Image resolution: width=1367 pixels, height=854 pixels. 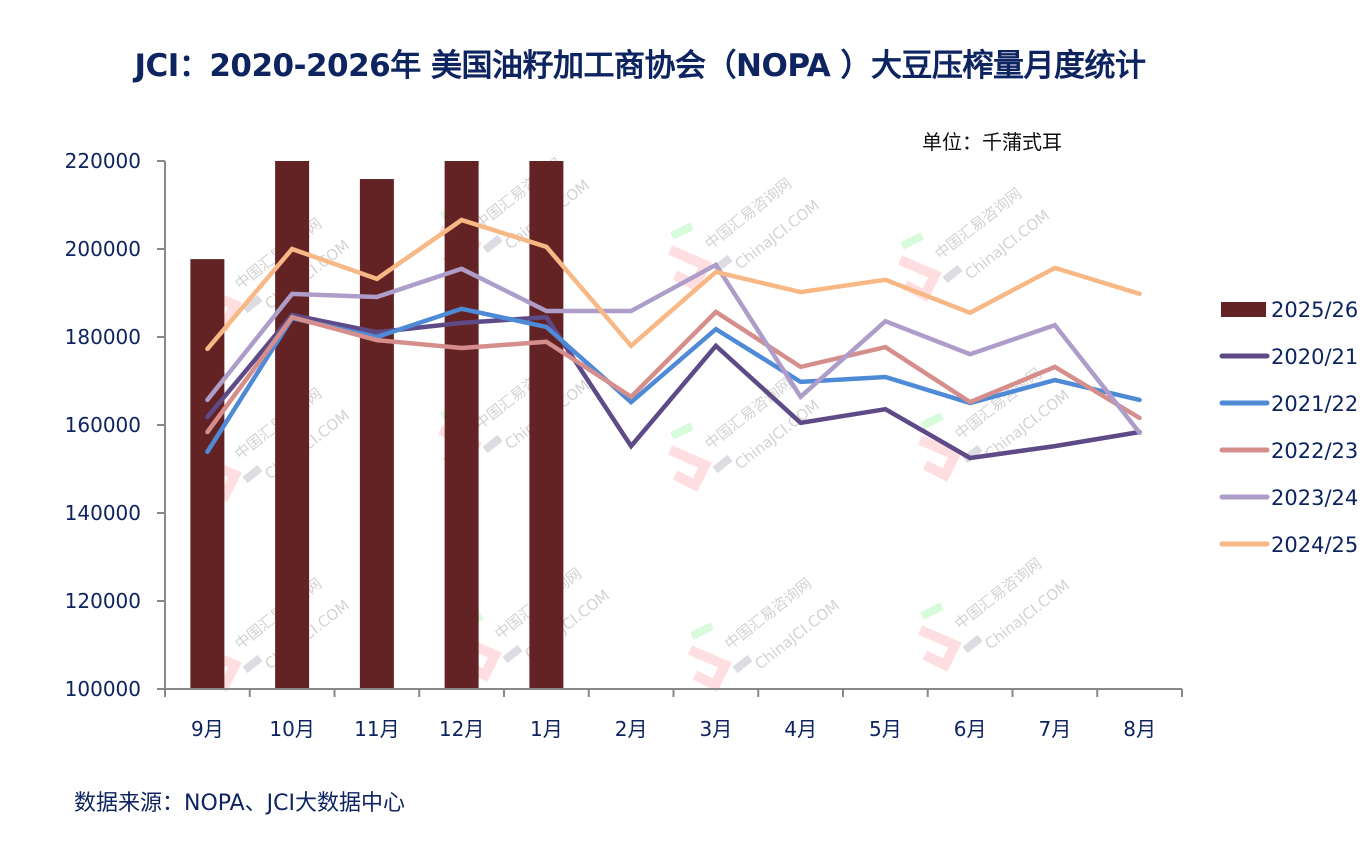 What do you see at coordinates (376, 729) in the screenshot?
I see `x-tick-label: 11月` at bounding box center [376, 729].